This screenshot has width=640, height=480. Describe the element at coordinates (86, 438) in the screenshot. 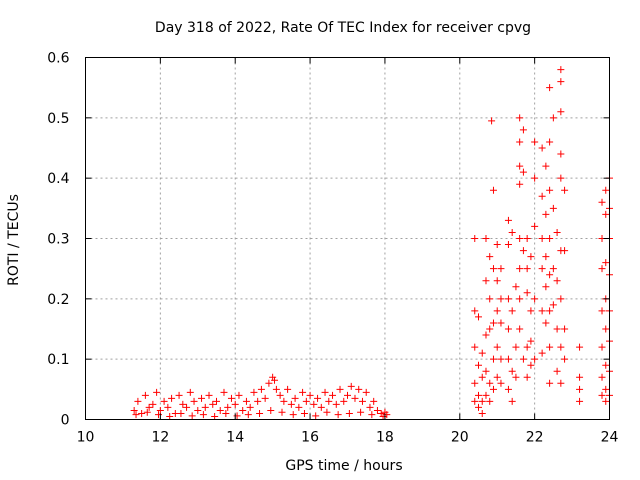

I see `x-tick-label: 10` at that location.